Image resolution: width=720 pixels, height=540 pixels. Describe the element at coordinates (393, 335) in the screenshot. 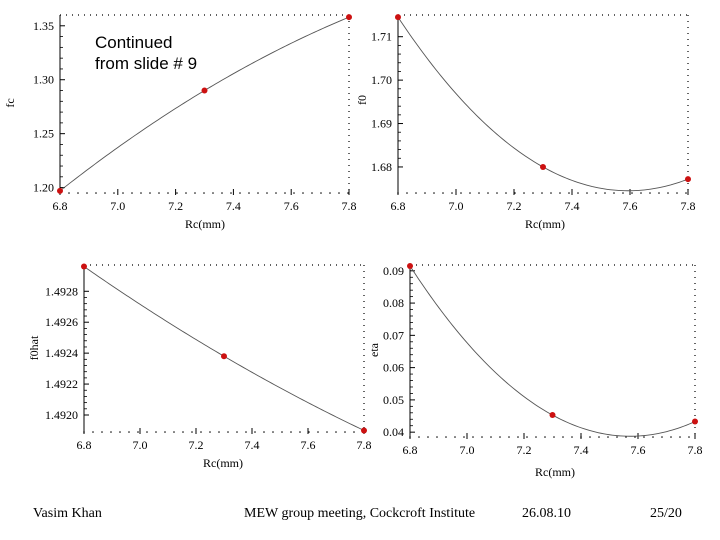

I see `y-tick-label: 0.07` at that location.